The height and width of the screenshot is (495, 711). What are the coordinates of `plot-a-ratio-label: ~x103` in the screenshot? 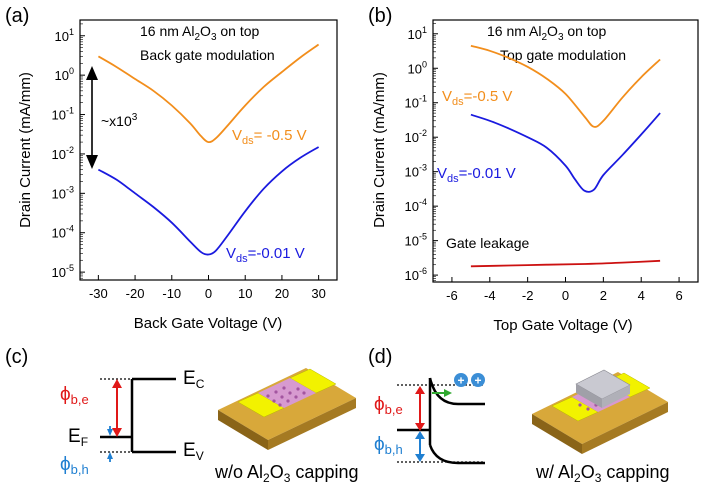 It's located at (119, 120).